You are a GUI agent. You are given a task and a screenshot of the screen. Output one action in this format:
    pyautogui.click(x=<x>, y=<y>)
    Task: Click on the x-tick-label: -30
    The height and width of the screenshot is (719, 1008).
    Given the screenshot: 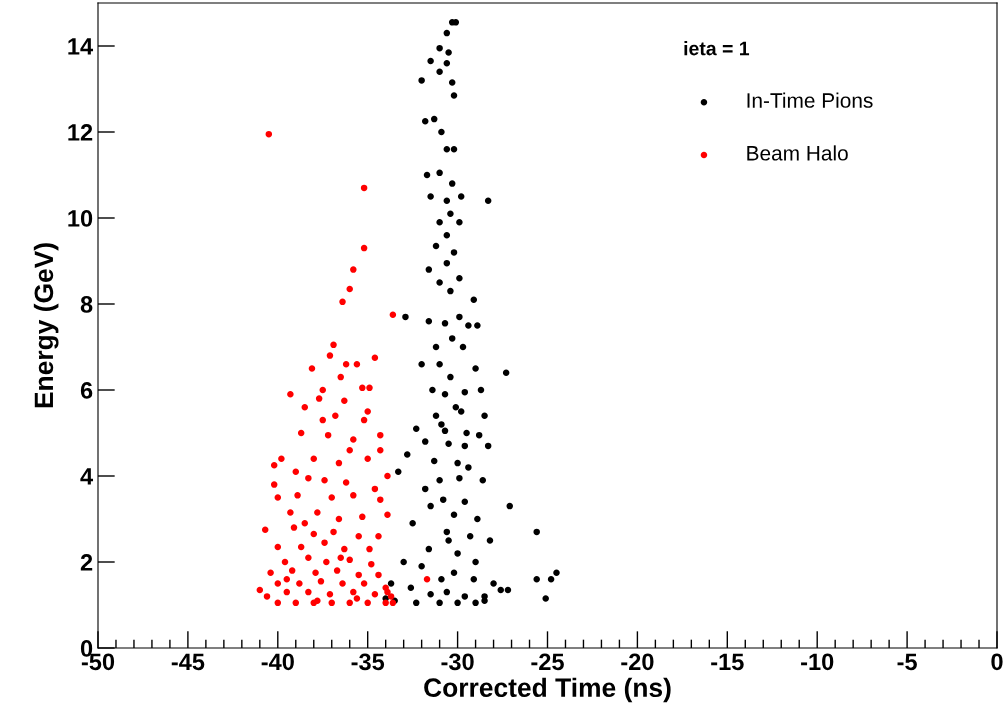 What is the action you would take?
    pyautogui.click(x=457, y=662)
    